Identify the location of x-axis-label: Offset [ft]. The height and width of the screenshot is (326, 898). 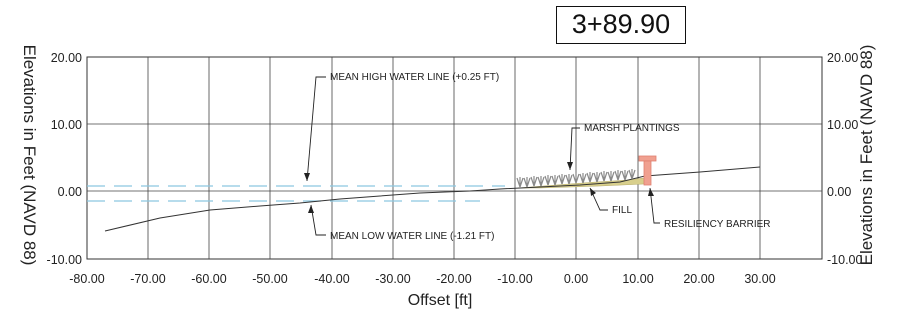
(440, 300).